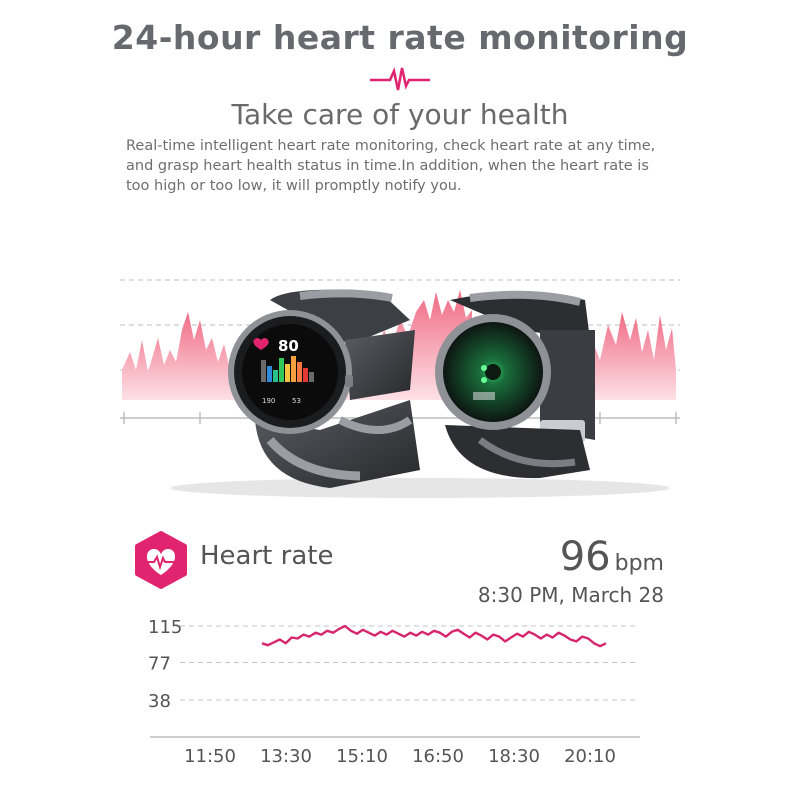 The height and width of the screenshot is (800, 800). What do you see at coordinates (210, 756) in the screenshot?
I see `x-tick-label: 11:50` at bounding box center [210, 756].